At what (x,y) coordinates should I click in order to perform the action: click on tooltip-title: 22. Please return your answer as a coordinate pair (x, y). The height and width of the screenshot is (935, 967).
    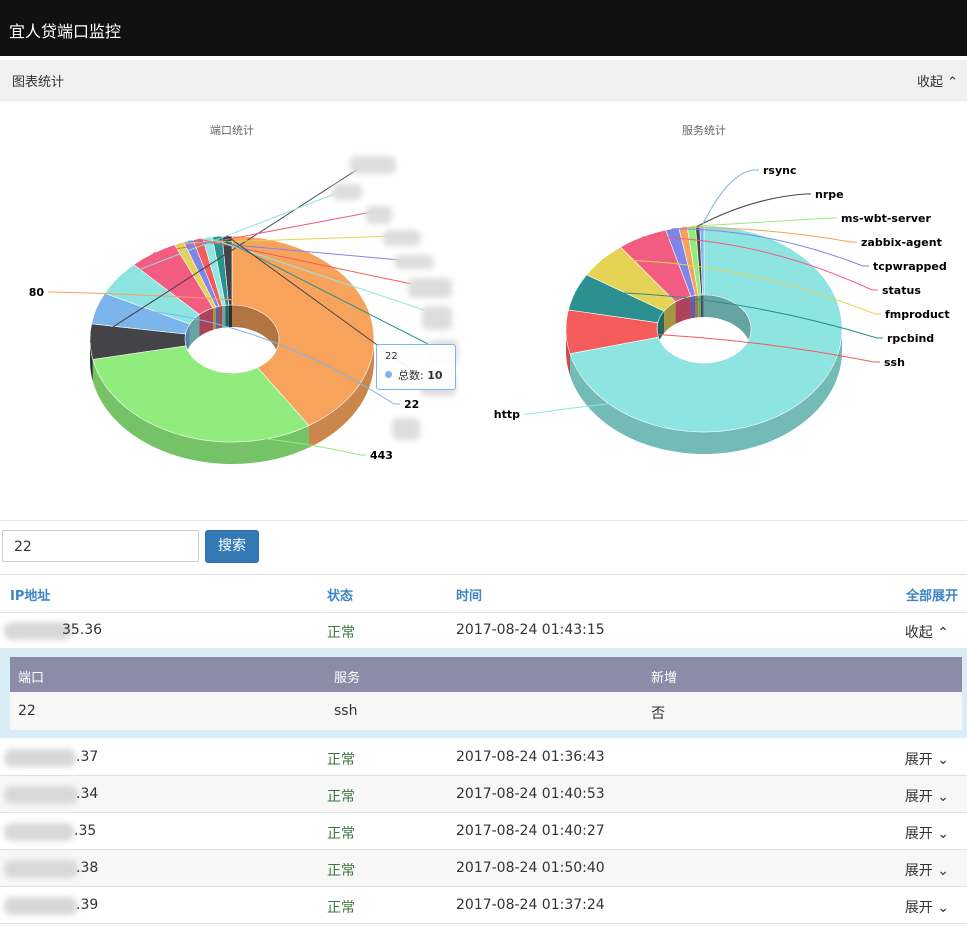
    Looking at the image, I should click on (391, 356).